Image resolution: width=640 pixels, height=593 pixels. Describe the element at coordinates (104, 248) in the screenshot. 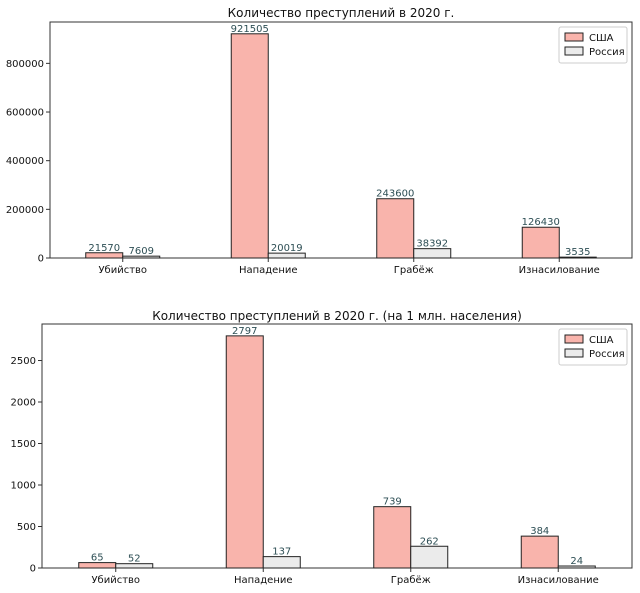

I see `bar-value-label: 21570` at that location.